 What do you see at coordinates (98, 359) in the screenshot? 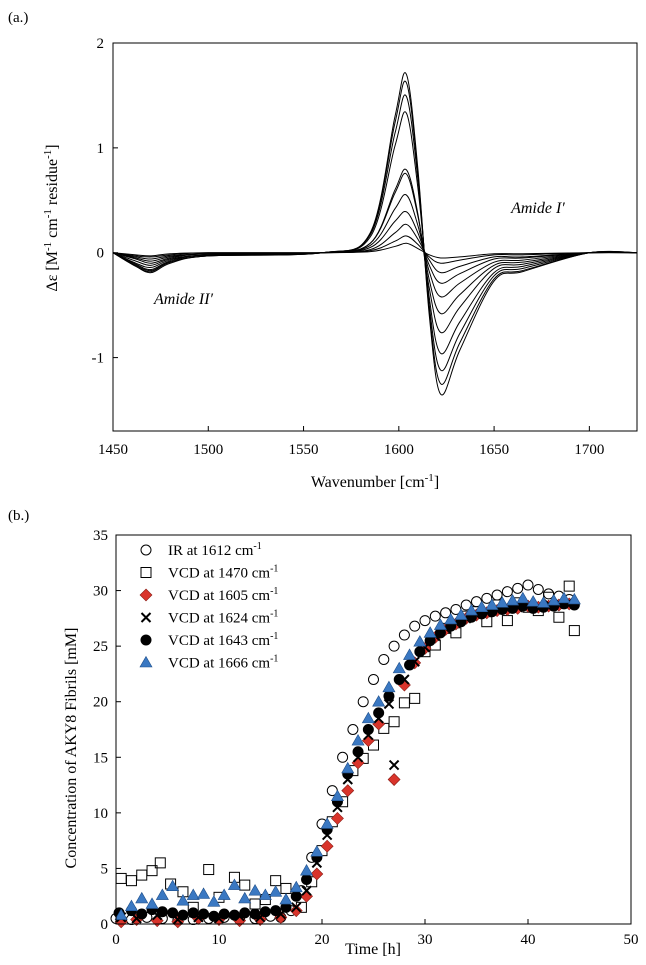
I see `panel-a-y-tick-label: -1` at bounding box center [98, 359].